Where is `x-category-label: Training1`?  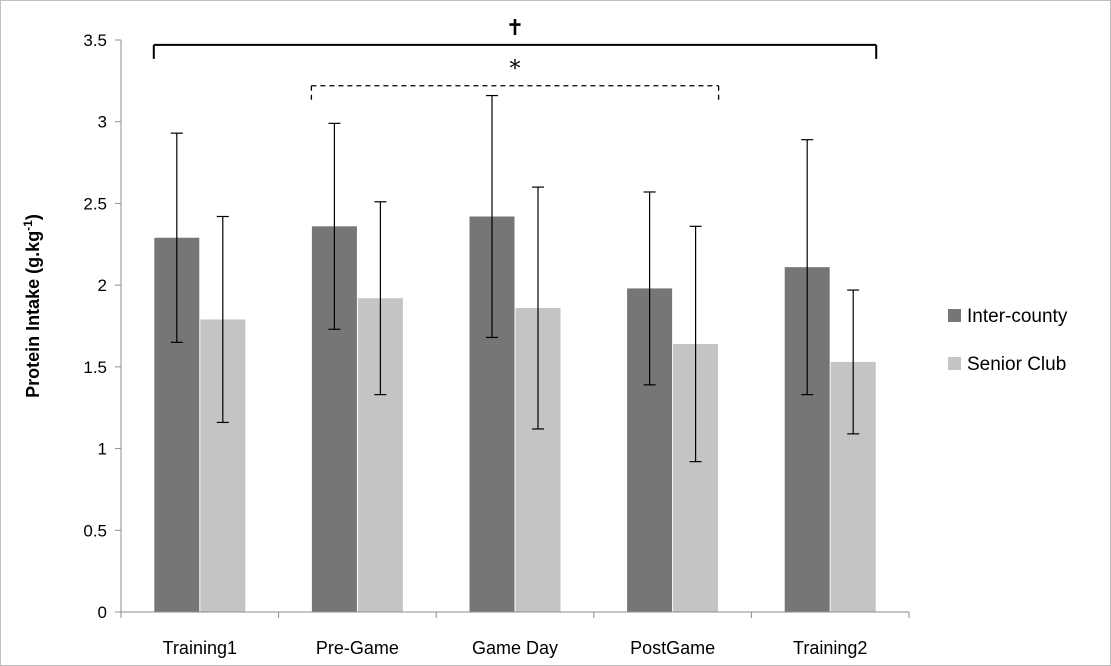
x-category-label: Training1 is located at coordinates (200, 648).